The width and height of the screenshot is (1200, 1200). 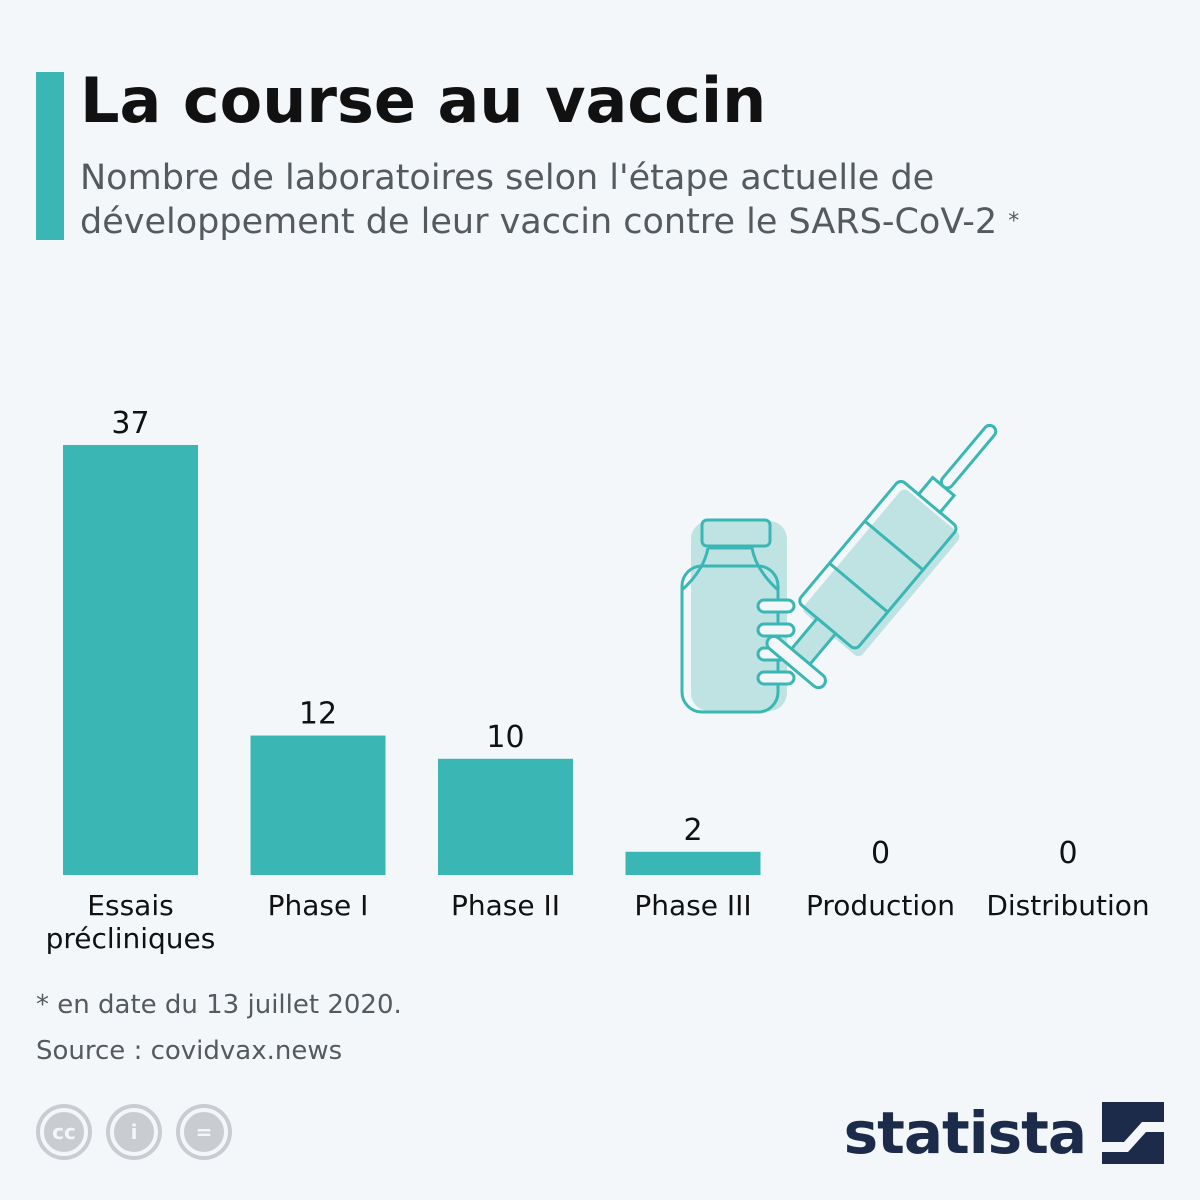 What do you see at coordinates (189, 1051) in the screenshot?
I see `source-note: Source : covidvax.news` at bounding box center [189, 1051].